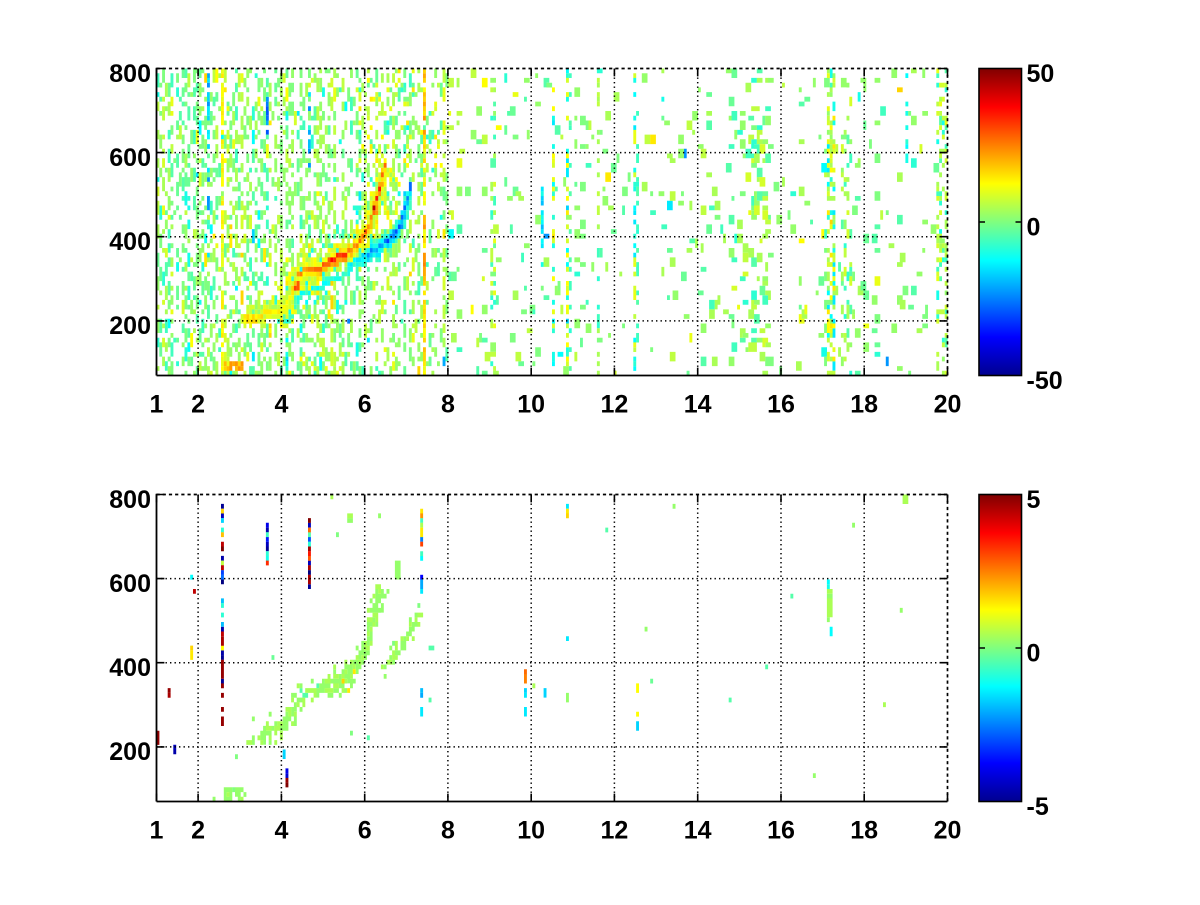 The image size is (1200, 905). I want to click on svg-text: -5, so click(1038, 807).